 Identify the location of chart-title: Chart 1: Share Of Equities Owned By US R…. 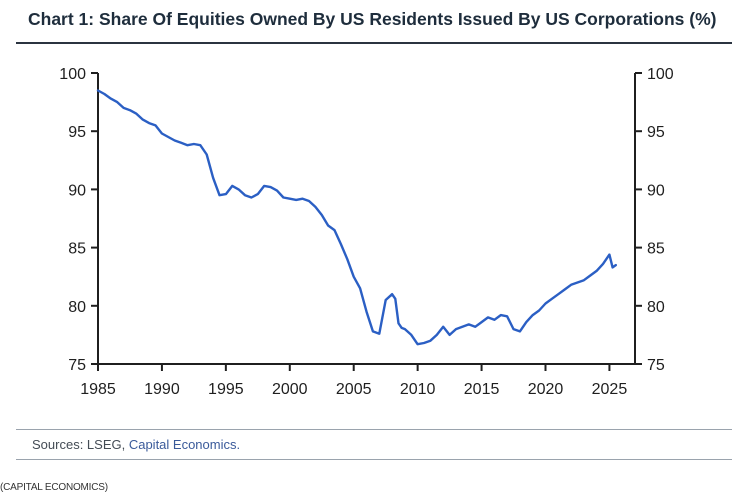
(372, 19).